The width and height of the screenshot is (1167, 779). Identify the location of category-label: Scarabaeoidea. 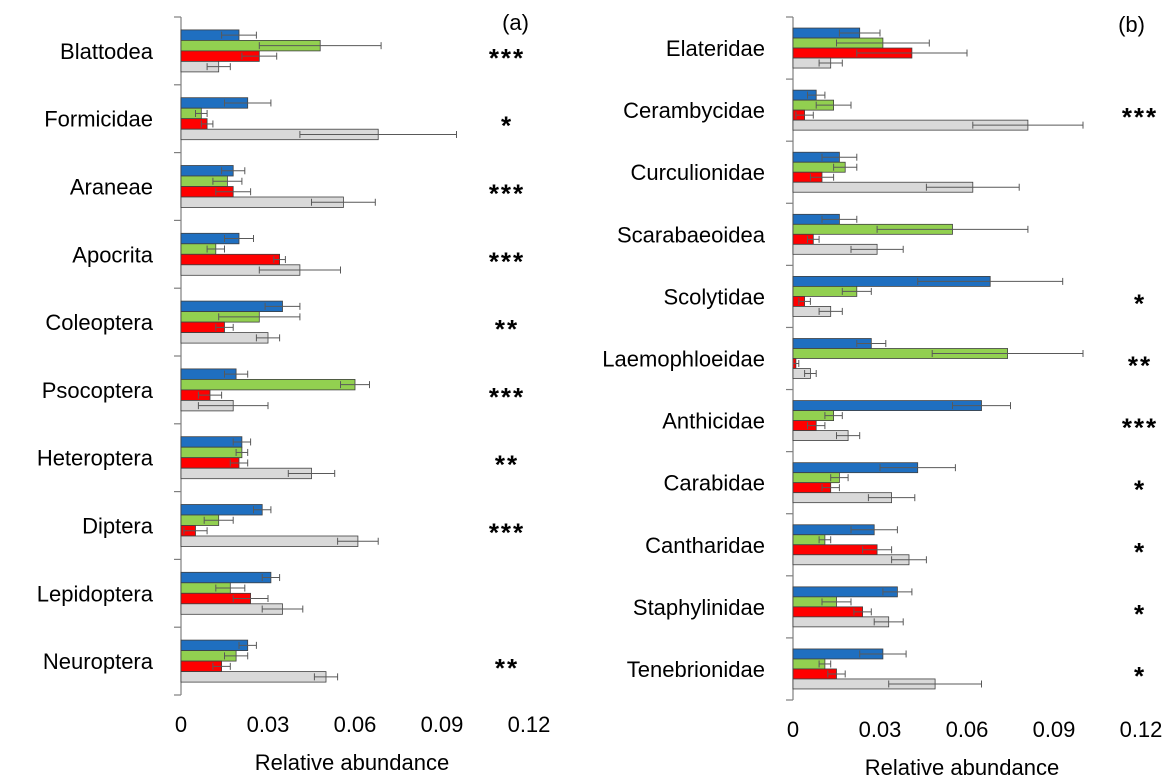
(691, 234).